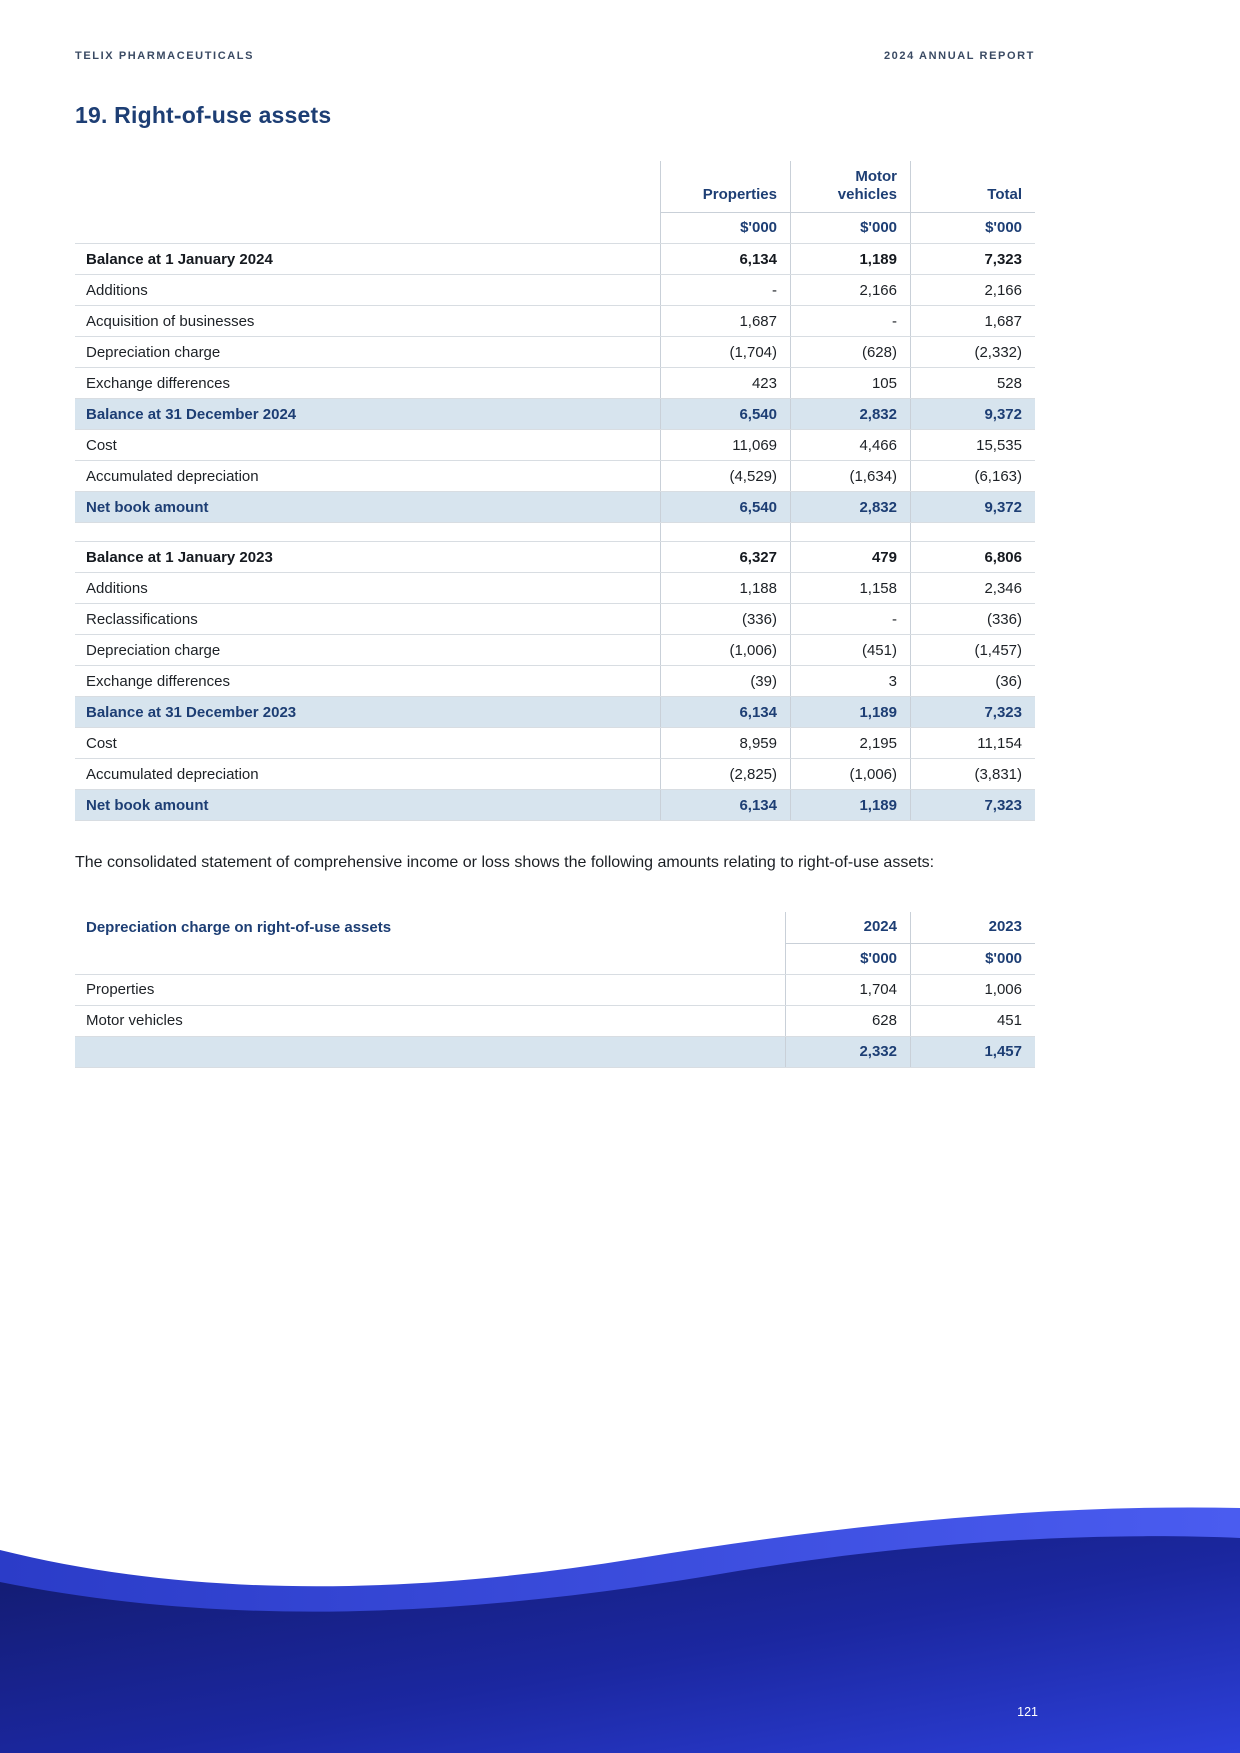 This screenshot has width=1240, height=1753. Describe the element at coordinates (1027, 1712) in the screenshot. I see `page-number: 121` at that location.